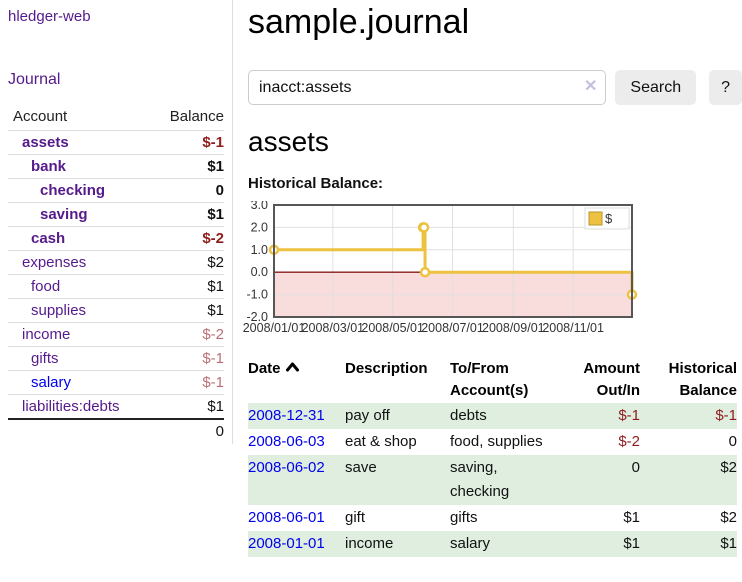 This screenshot has width=742, height=582. I want to click on sidebar-account-gifts: gifts, so click(45, 358).